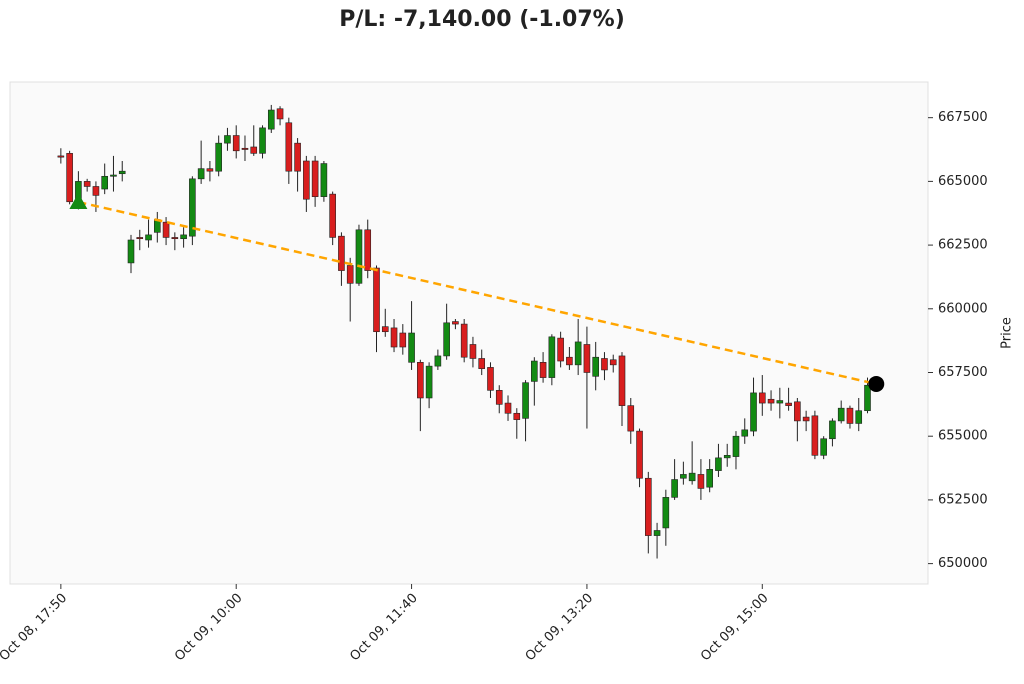  I want to click on x-tick-label: Oct 09, 13:20, so click(559, 627).